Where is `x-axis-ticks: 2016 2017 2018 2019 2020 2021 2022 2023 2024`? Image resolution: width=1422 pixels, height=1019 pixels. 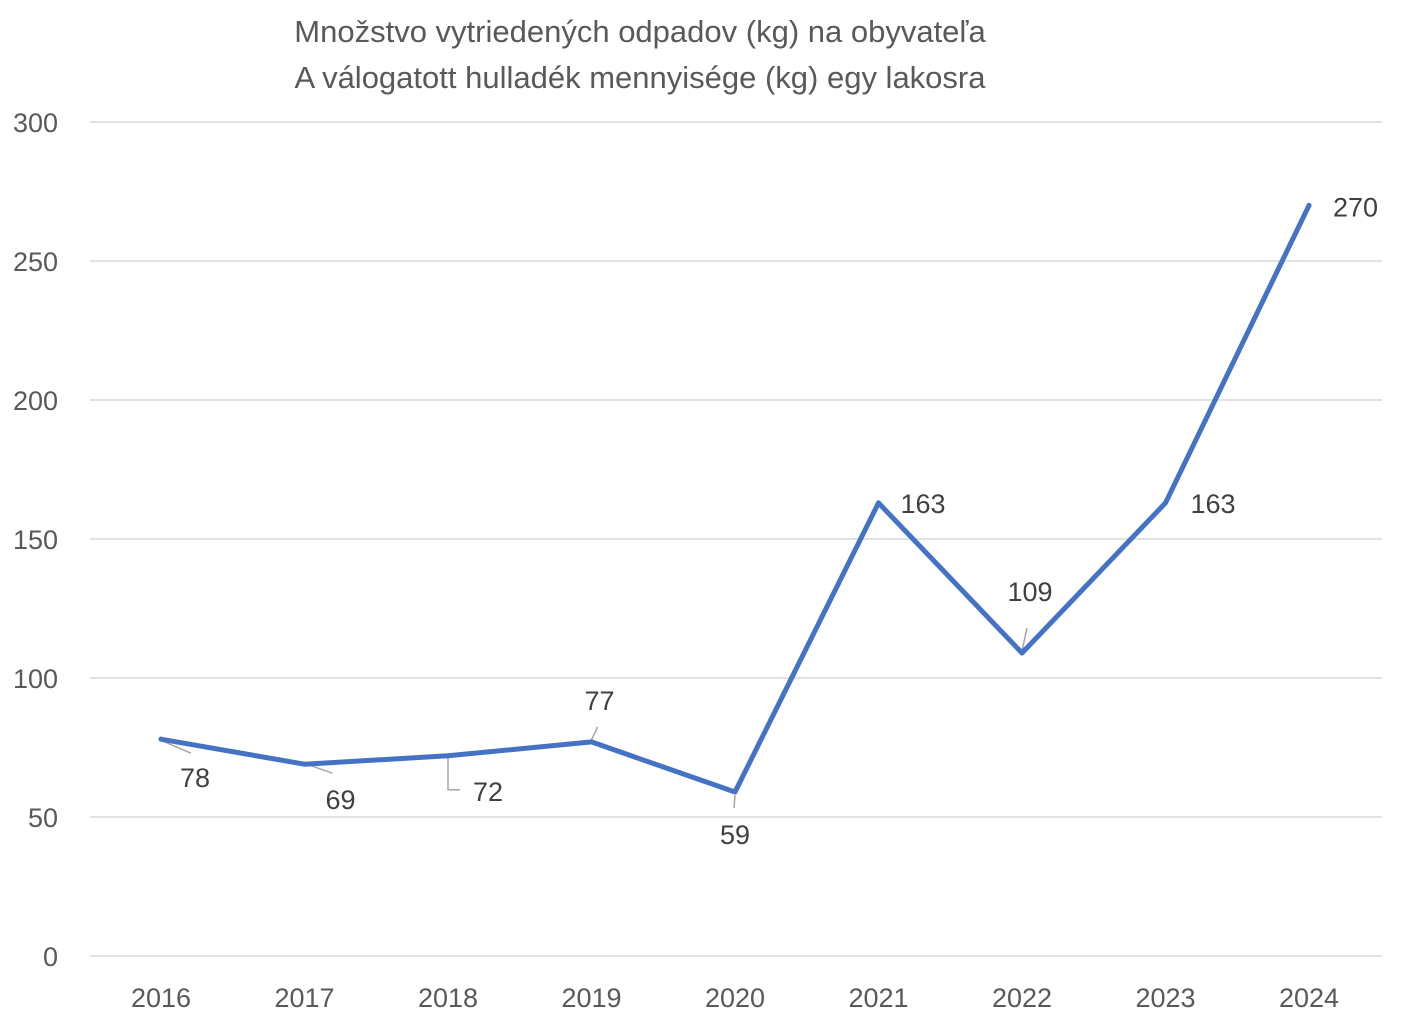 x-axis-ticks: 2016 2017 2018 2019 2020 2021 2022 2023 2024 is located at coordinates (735, 998).